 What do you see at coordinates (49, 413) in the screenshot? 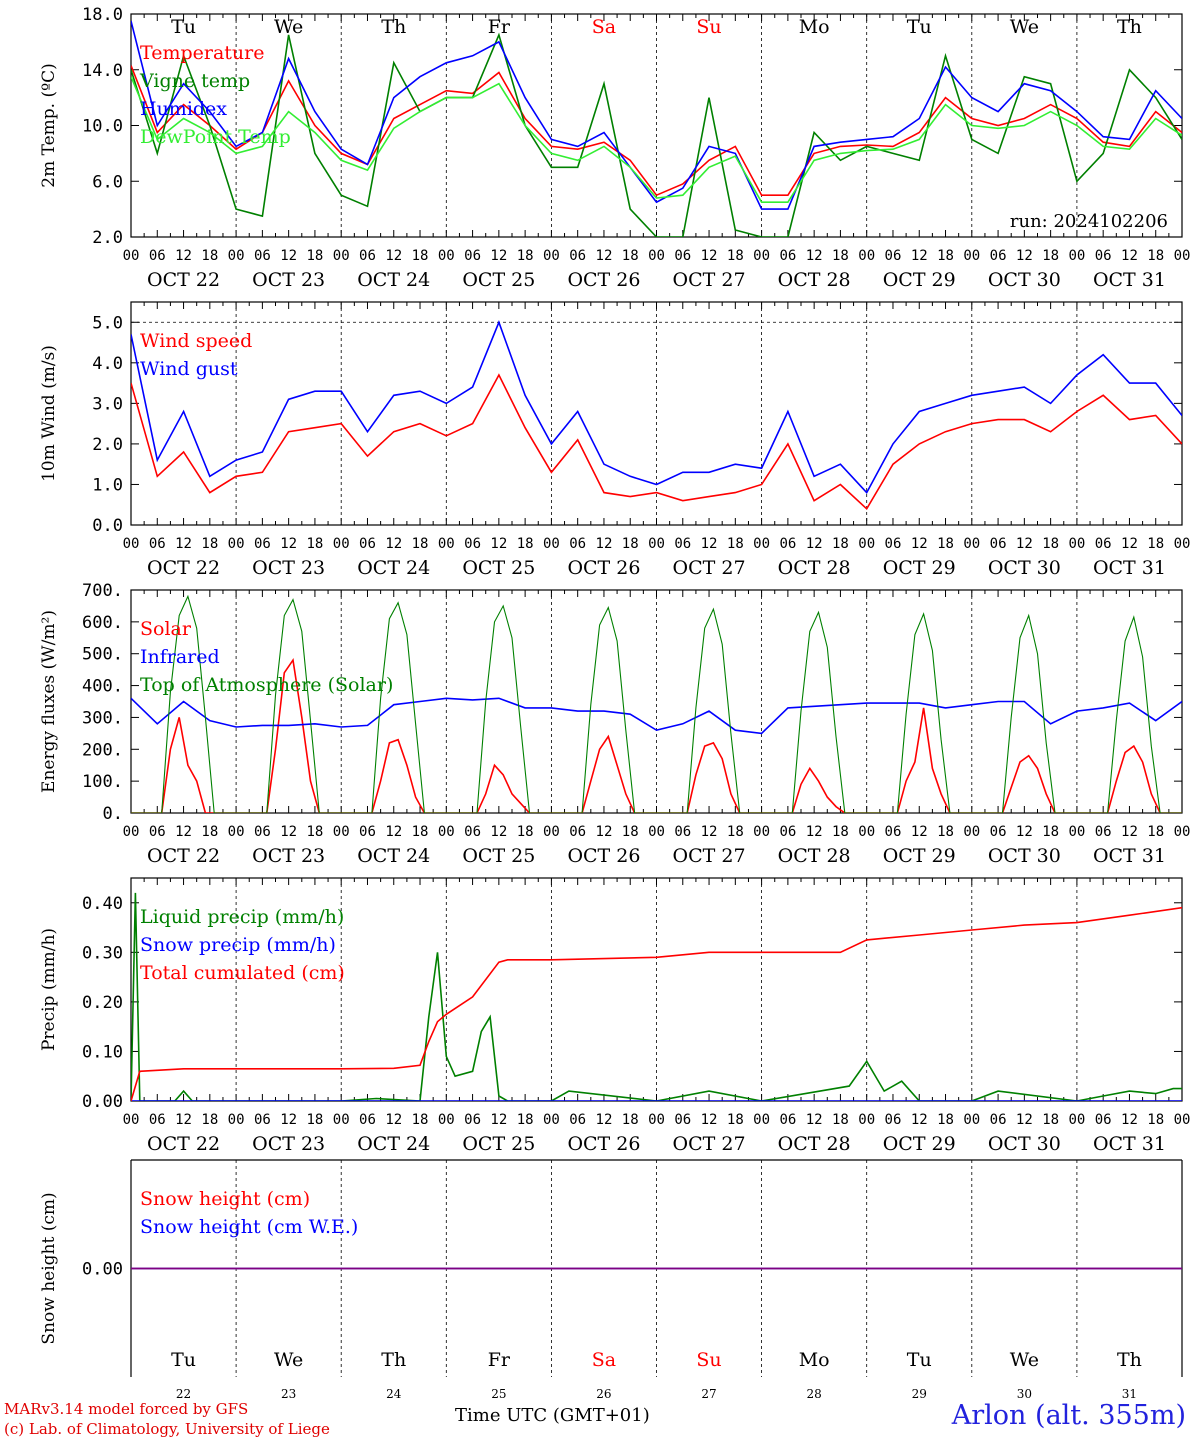
I see `y-axis-label: 10m Wind (m/s)` at bounding box center [49, 413].